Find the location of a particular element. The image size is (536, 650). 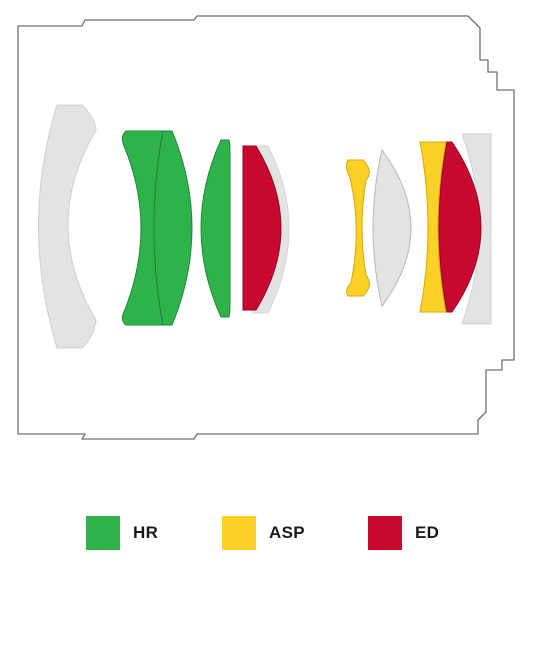

hr-label: HR is located at coordinates (146, 532).